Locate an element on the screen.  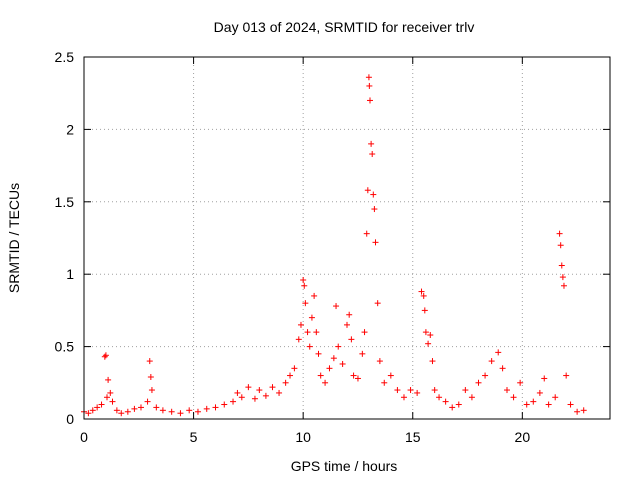
y-tick-label: 1.5 is located at coordinates (65, 202).